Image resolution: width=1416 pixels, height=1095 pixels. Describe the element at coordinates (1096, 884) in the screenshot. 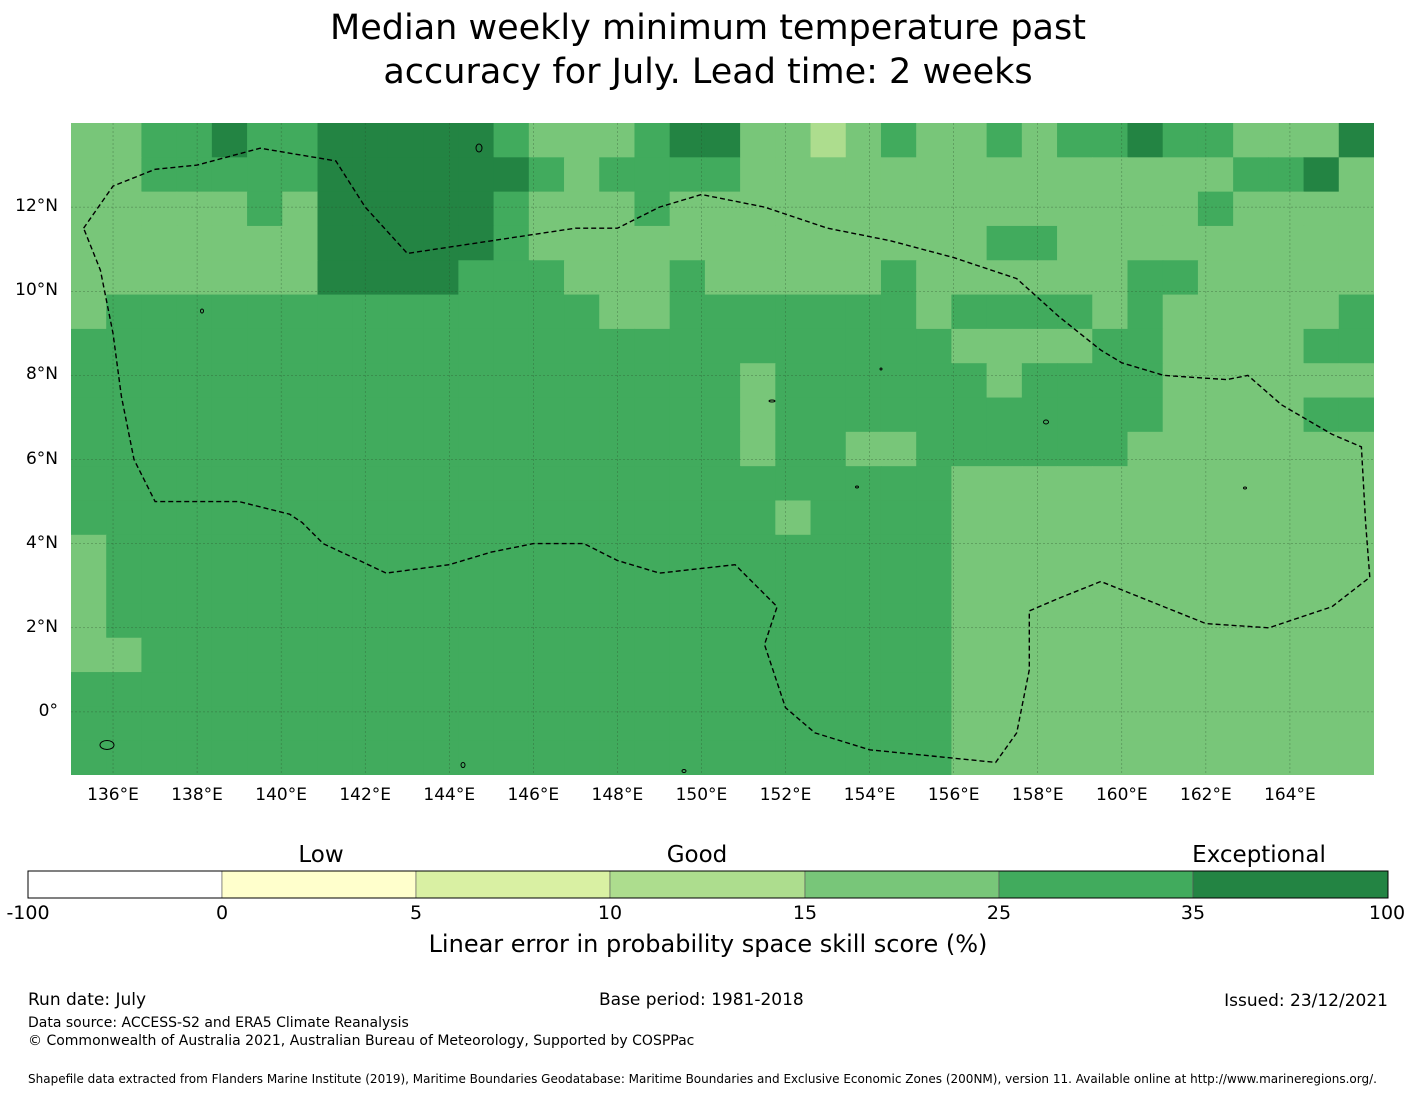

I see `colorbar-segment` at that location.